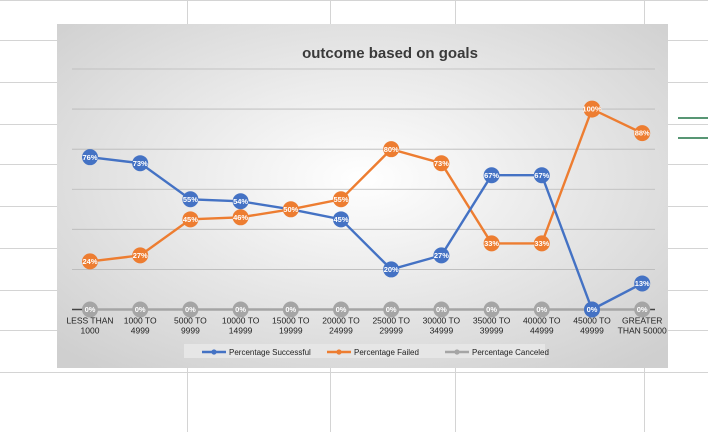  What do you see at coordinates (442, 326) in the screenshot?
I see `x-tick-label: 30000 TO 34999` at bounding box center [442, 326].